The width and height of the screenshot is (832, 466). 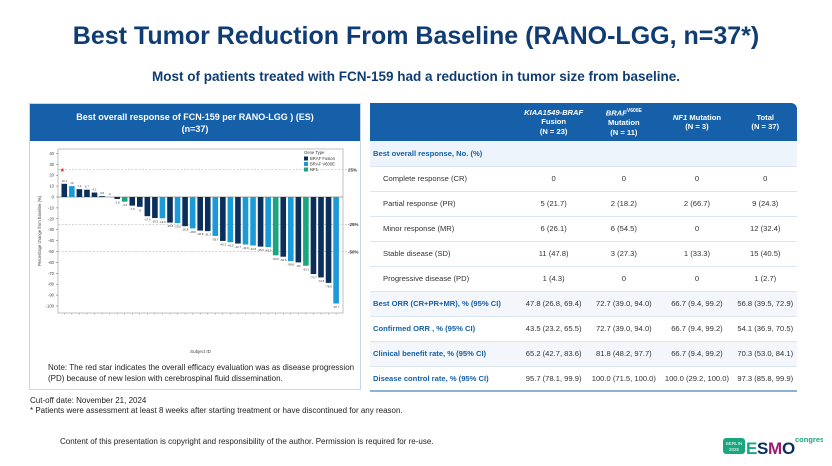 I want to click on y-tick-label: -10, so click(x=51, y=207).